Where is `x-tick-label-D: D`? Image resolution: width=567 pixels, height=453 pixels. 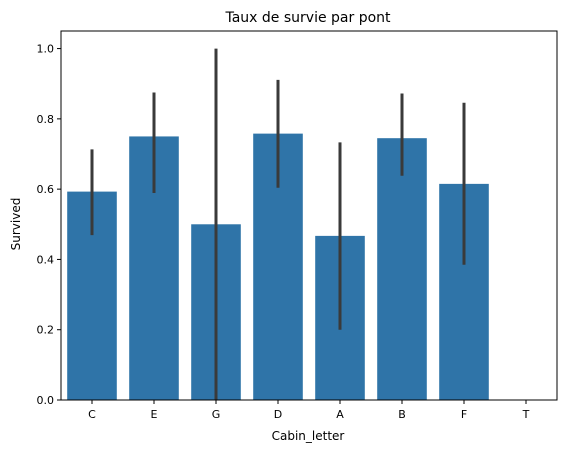 x-tick-label-D: D is located at coordinates (278, 414).